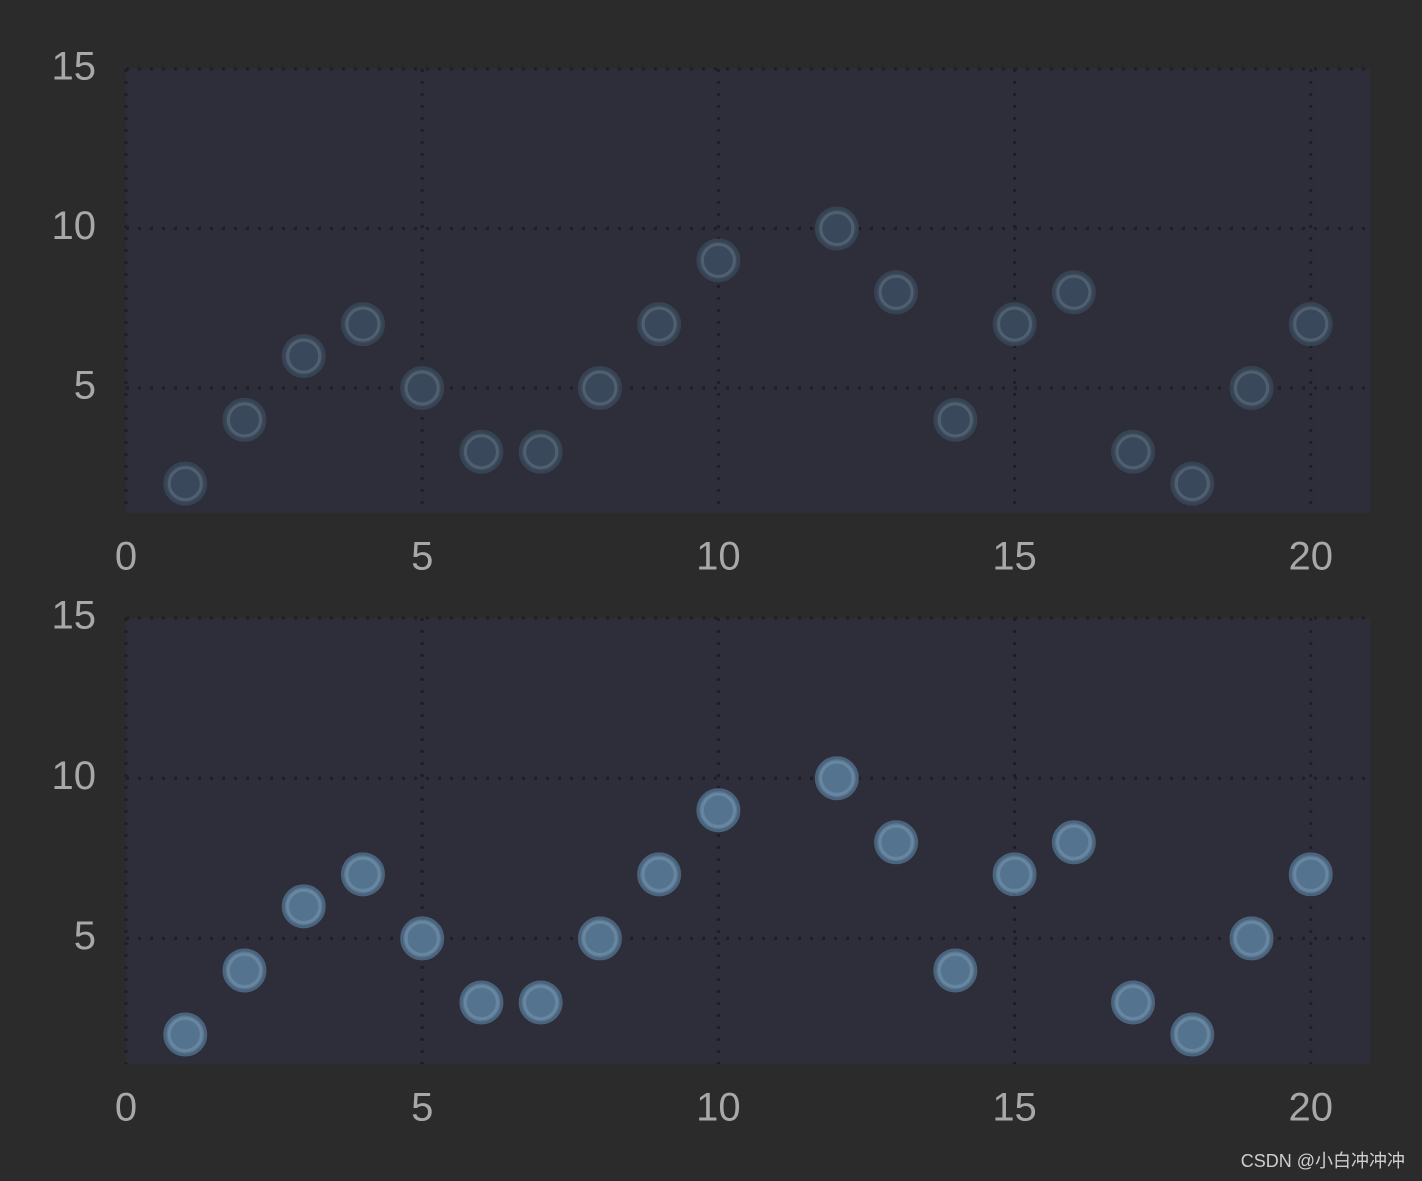 Image resolution: width=1422 pixels, height=1181 pixels. I want to click on watermark: CSDN @小白冲冲冲, so click(1323, 1161).